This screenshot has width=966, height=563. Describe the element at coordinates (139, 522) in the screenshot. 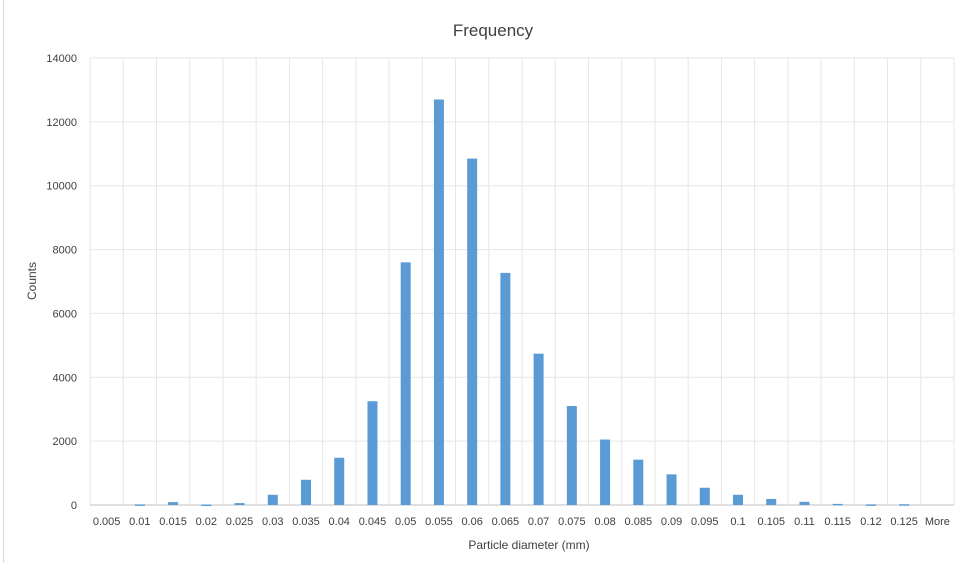

I see `x-tick-label: 0.01` at that location.